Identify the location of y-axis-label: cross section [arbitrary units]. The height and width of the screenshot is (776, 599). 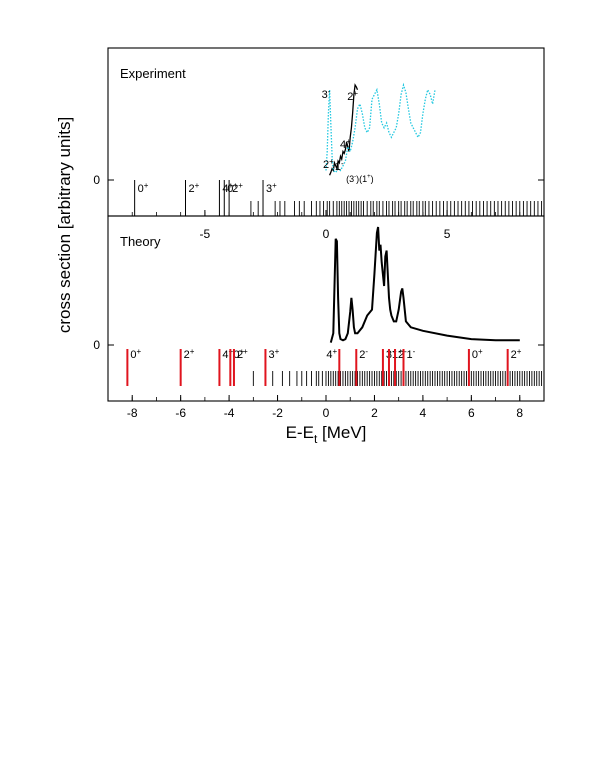
(64, 225).